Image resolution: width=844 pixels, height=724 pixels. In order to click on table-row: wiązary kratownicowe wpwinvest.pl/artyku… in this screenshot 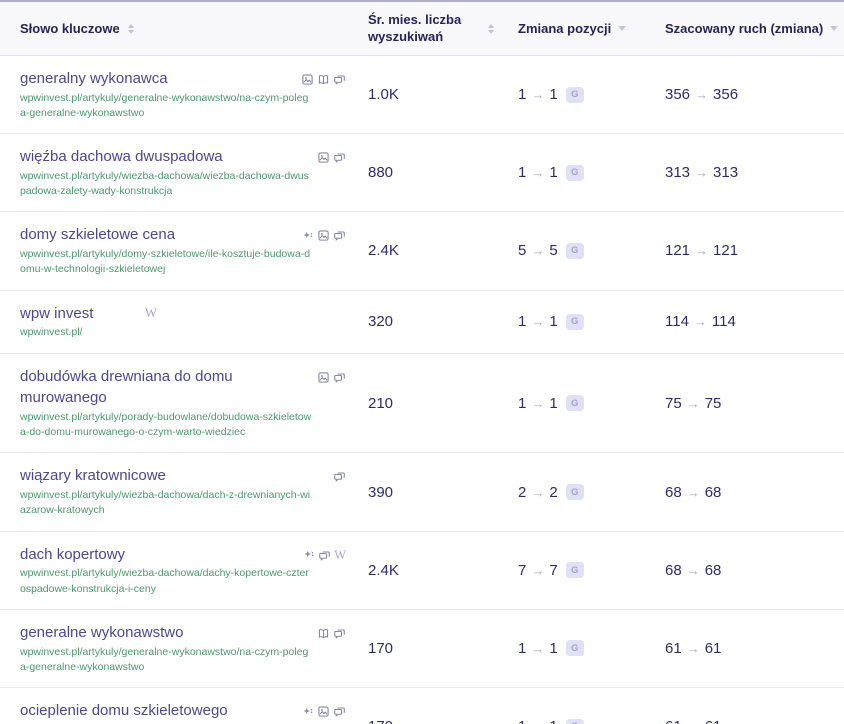, I will do `click(422, 492)`.